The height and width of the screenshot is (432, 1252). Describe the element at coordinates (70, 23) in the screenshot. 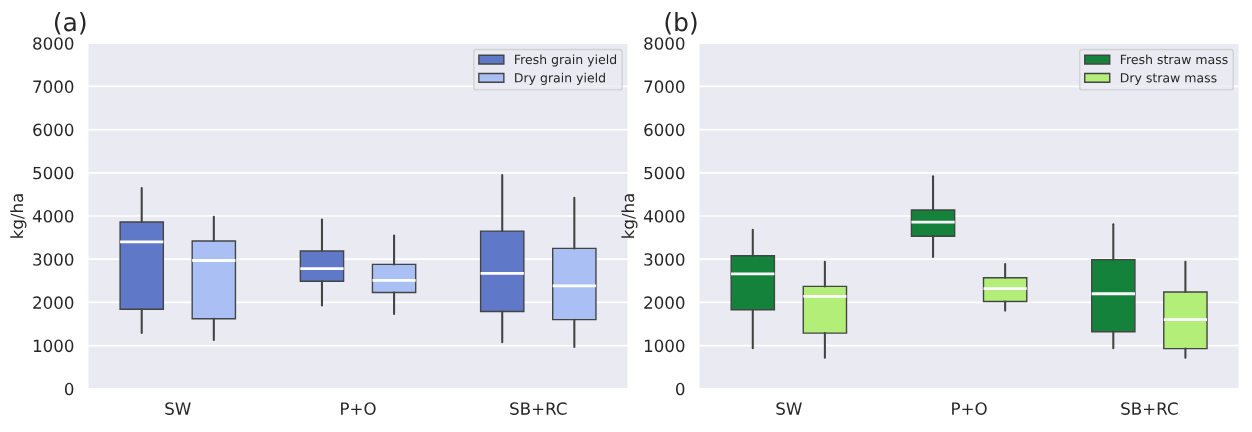

I see `chart-title: (a)` at that location.